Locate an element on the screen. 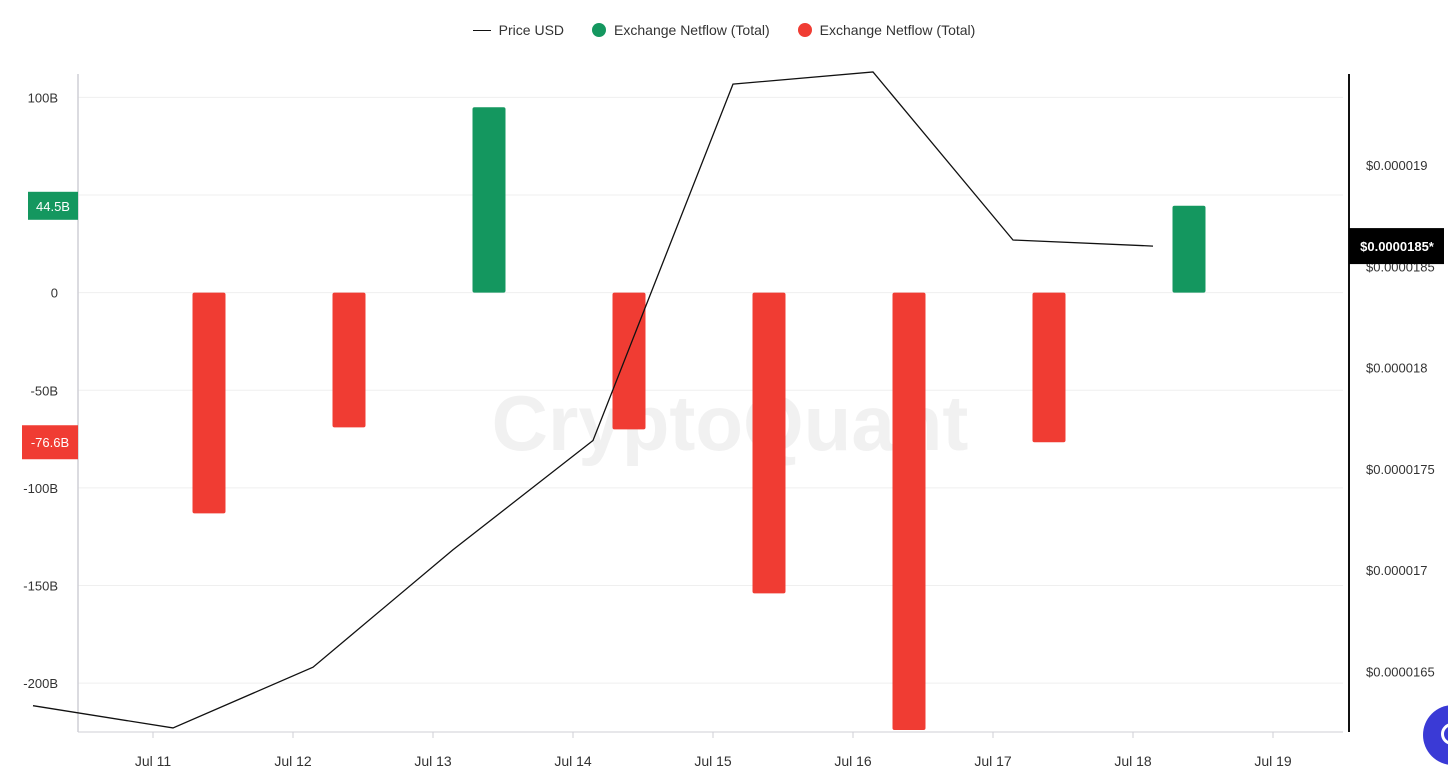 This screenshot has height=780, width=1448. legend-label-price: Price USD is located at coordinates (531, 30).